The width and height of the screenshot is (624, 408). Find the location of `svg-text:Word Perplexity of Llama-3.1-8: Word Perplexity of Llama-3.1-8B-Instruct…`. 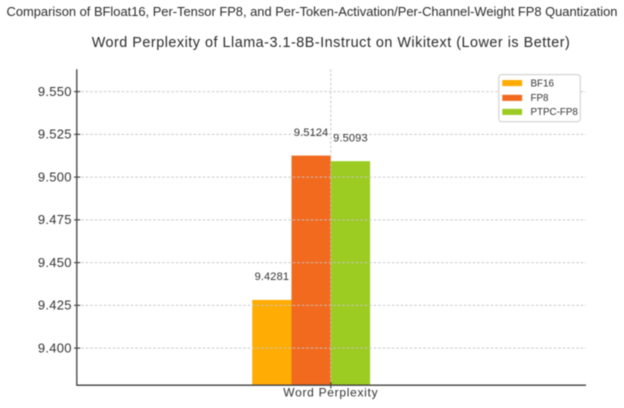

svg-text:Word Perplexity of Llama-3.1-8: Word Perplexity of Llama-3.1-8B-Instruct… is located at coordinates (331, 43).